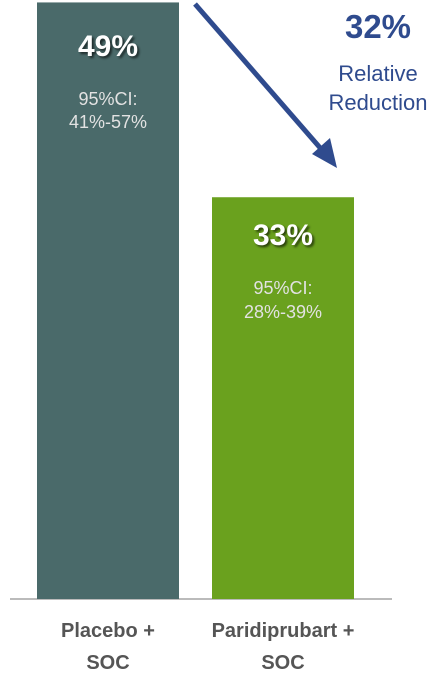  Describe the element at coordinates (108, 46) in the screenshot. I see `data-label: 49%` at that location.